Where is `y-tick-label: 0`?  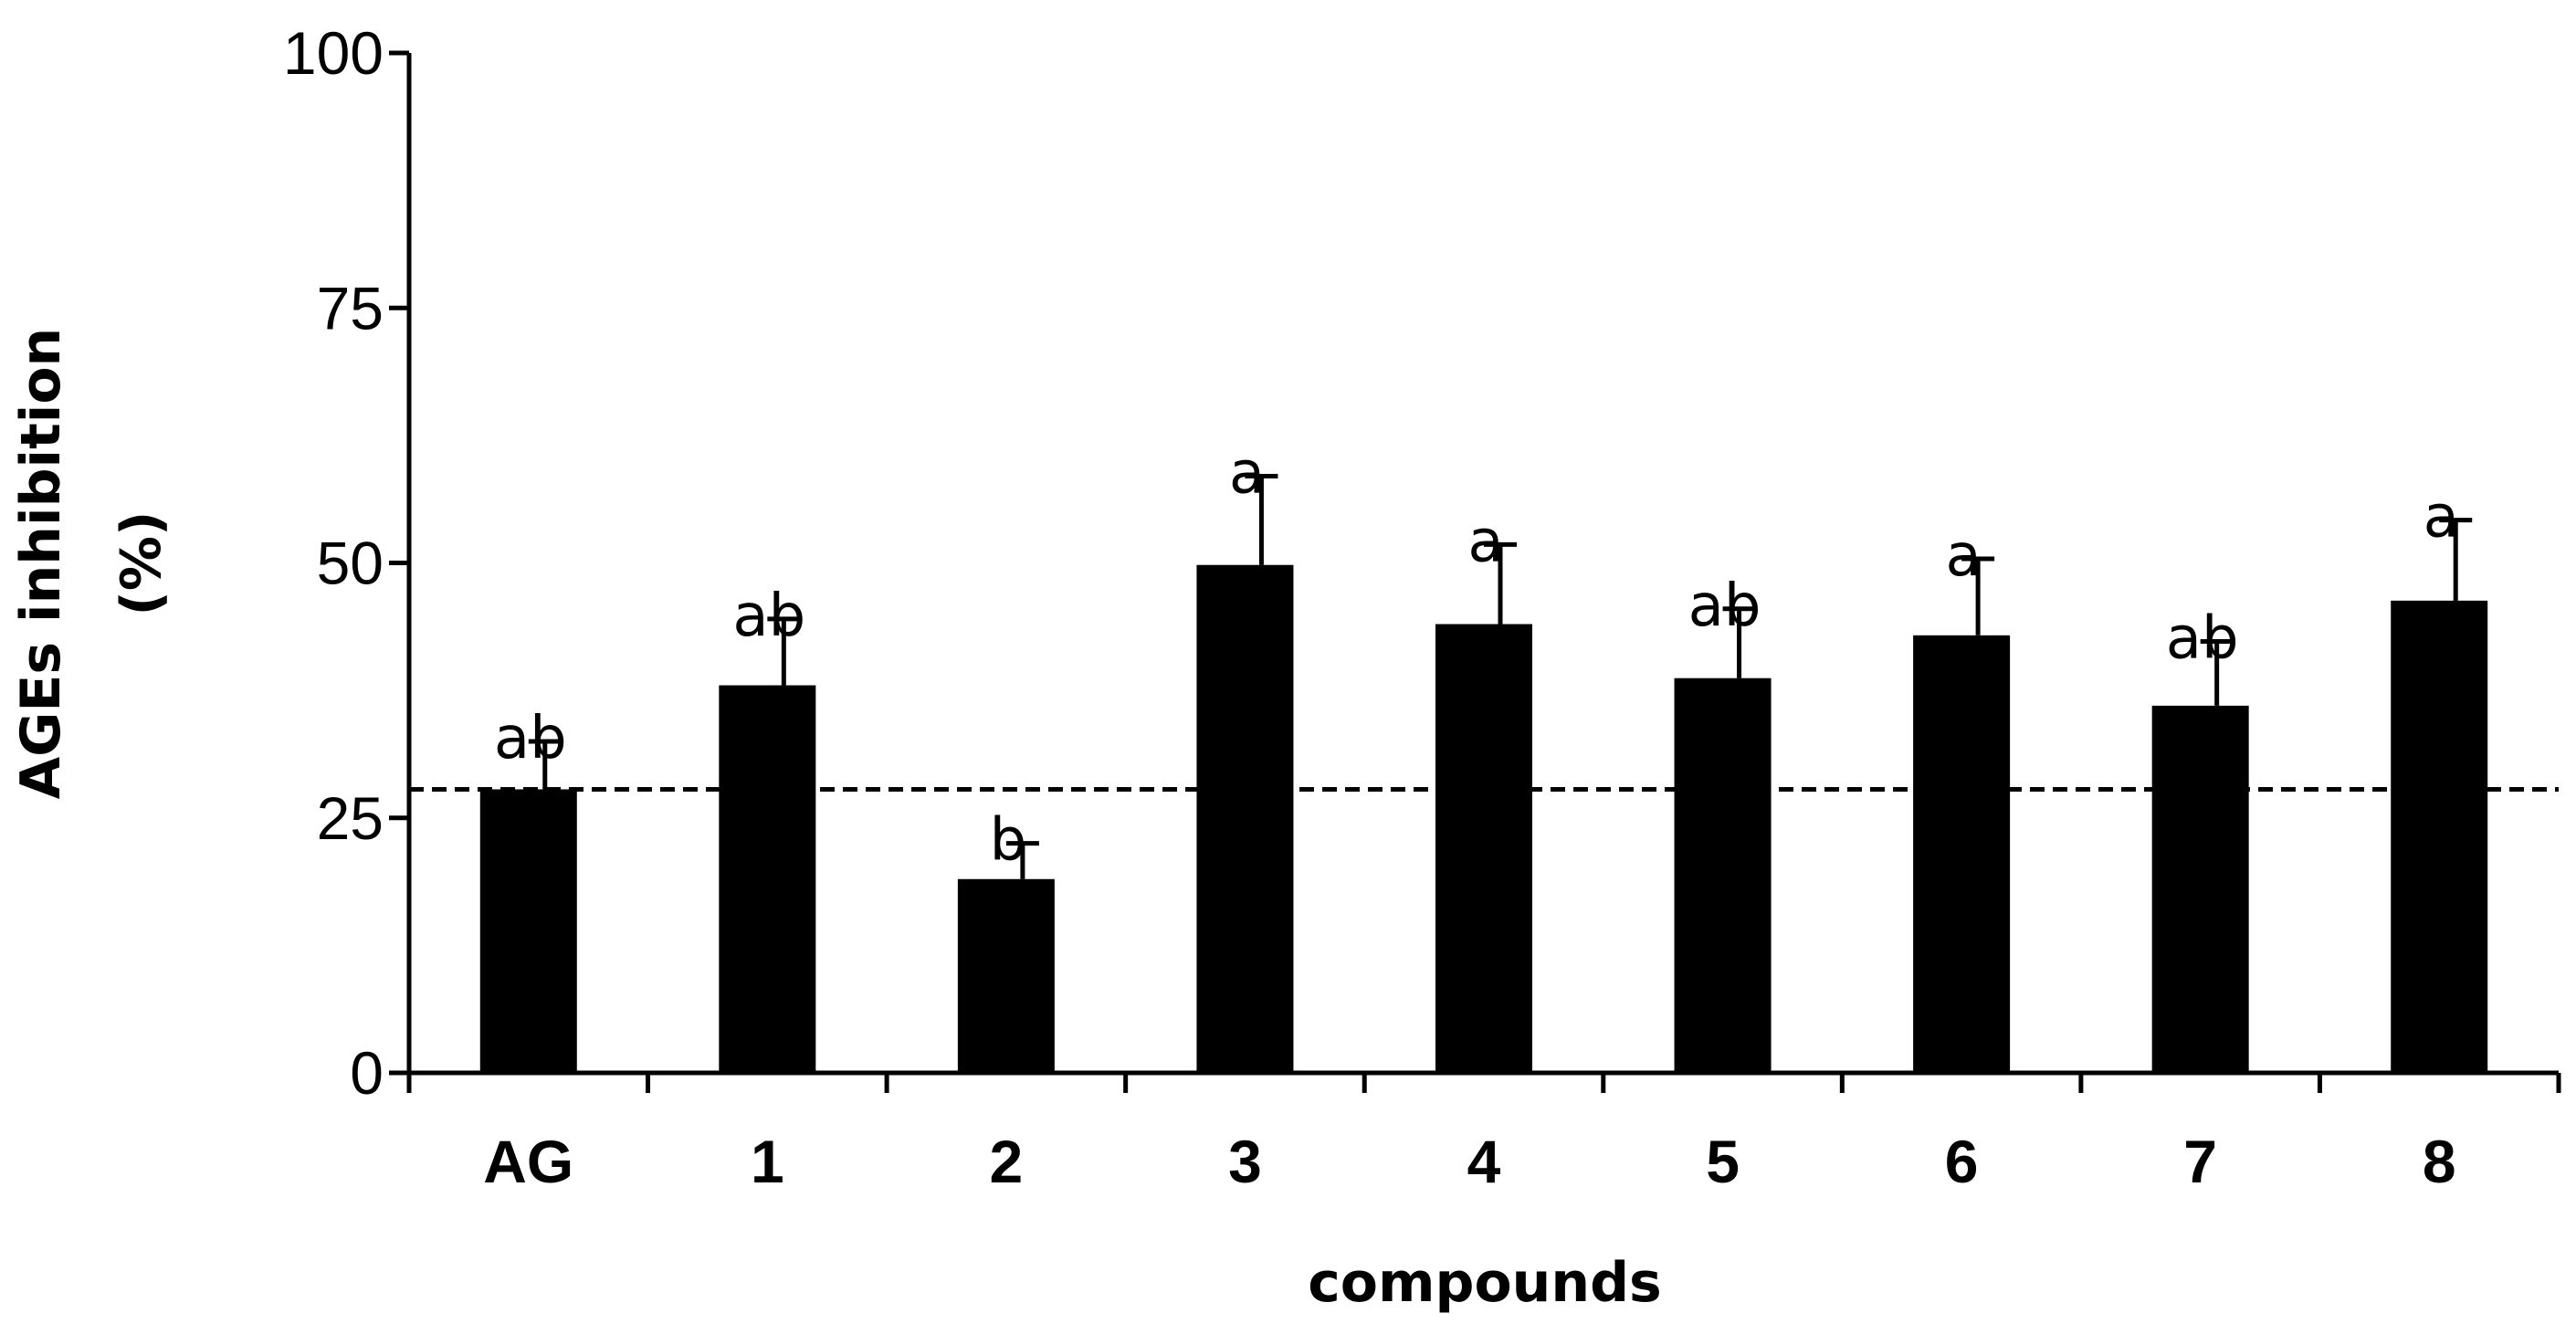
y-tick-label: 0 is located at coordinates (367, 1073).